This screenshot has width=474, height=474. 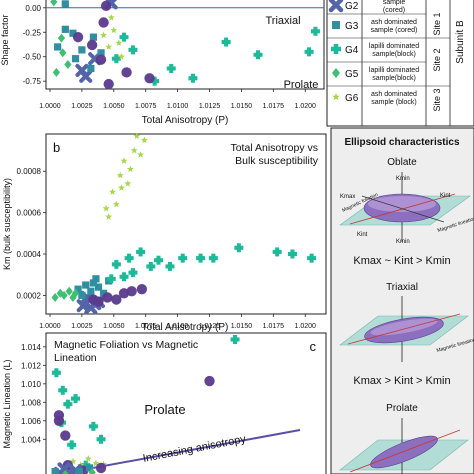 What do you see at coordinates (50, 106) in the screenshot?
I see `x-tick-label: 1.0000` at bounding box center [50, 106].